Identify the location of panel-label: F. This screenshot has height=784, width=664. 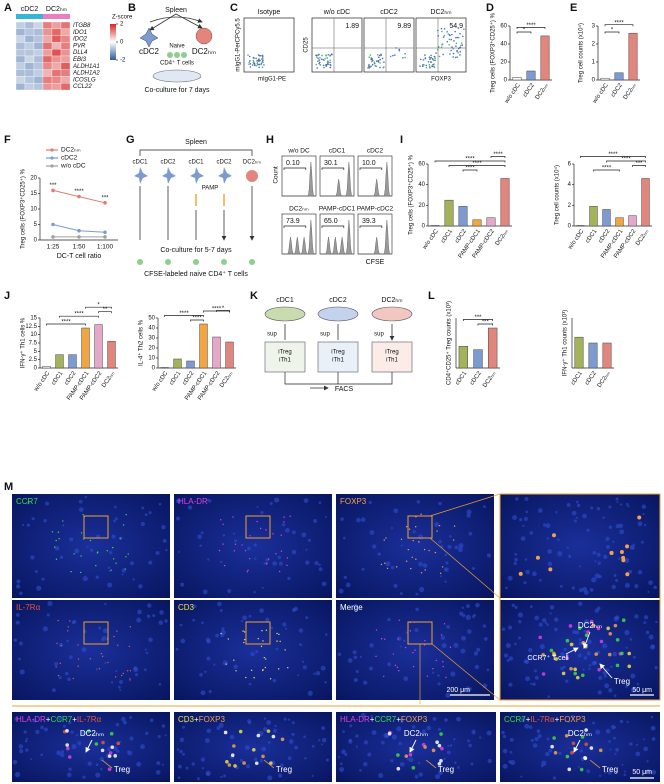
(7, 140).